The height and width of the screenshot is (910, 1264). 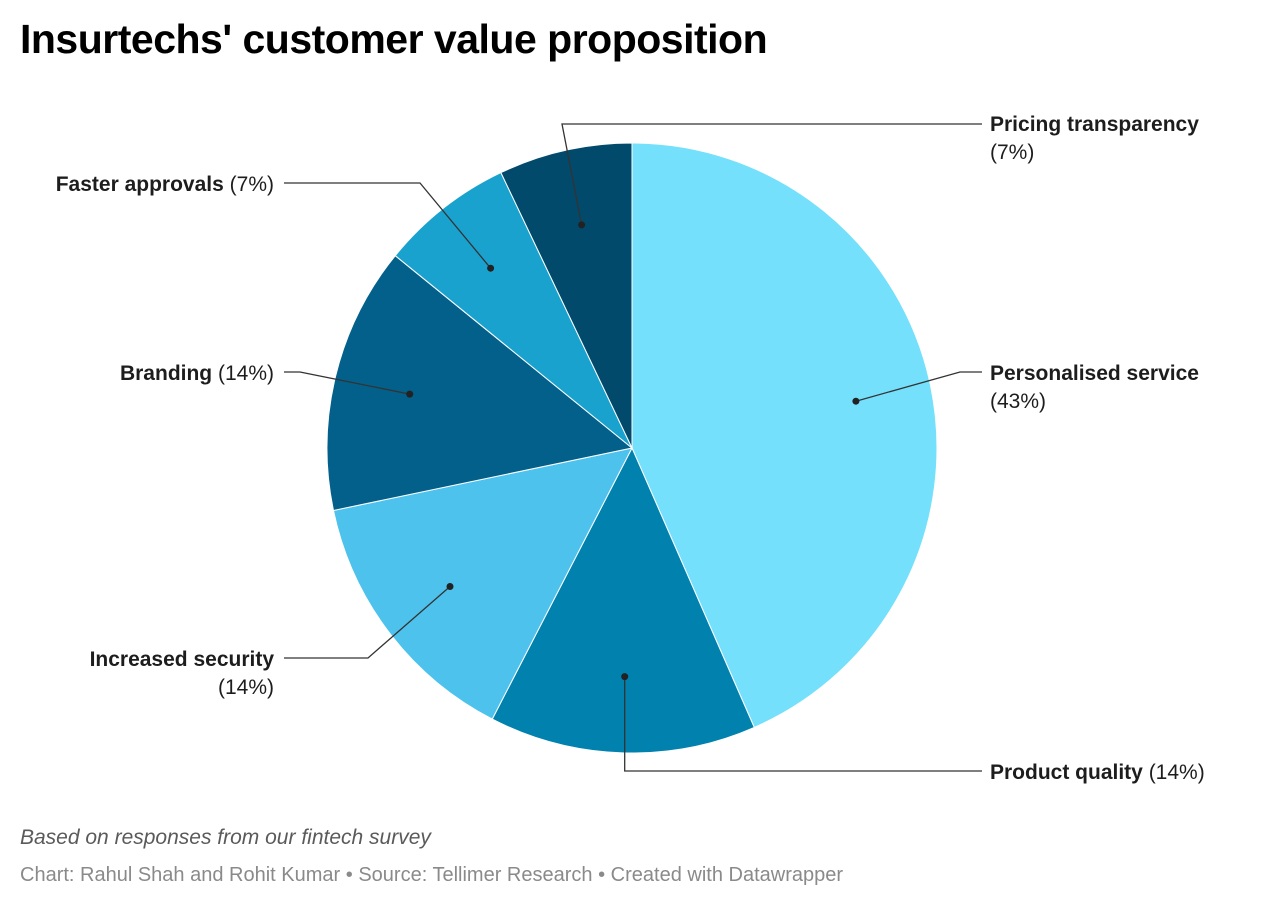 I want to click on datawrapper-credit: Created with Datawrapper, so click(x=727, y=875).